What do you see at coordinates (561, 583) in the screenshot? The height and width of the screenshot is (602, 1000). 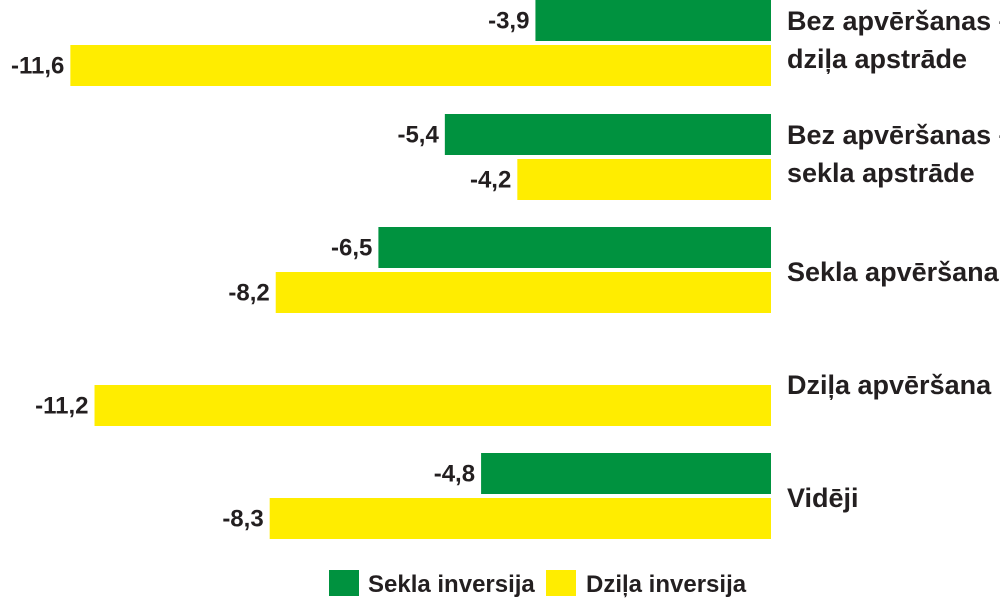 I see `legend-swatch-dzila` at bounding box center [561, 583].